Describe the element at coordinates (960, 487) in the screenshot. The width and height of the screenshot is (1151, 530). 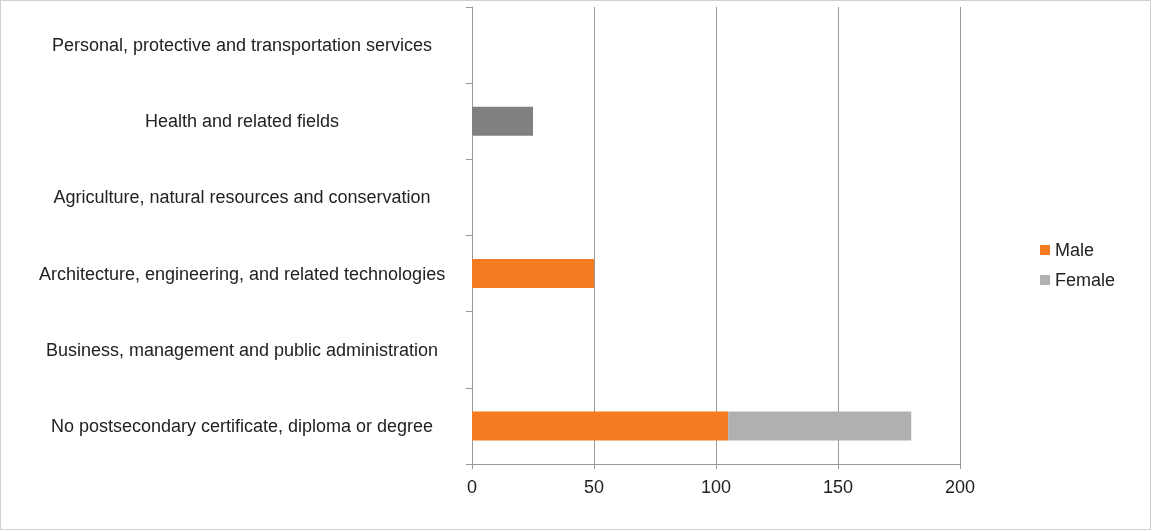
I see `x-tick-label: 200` at that location.